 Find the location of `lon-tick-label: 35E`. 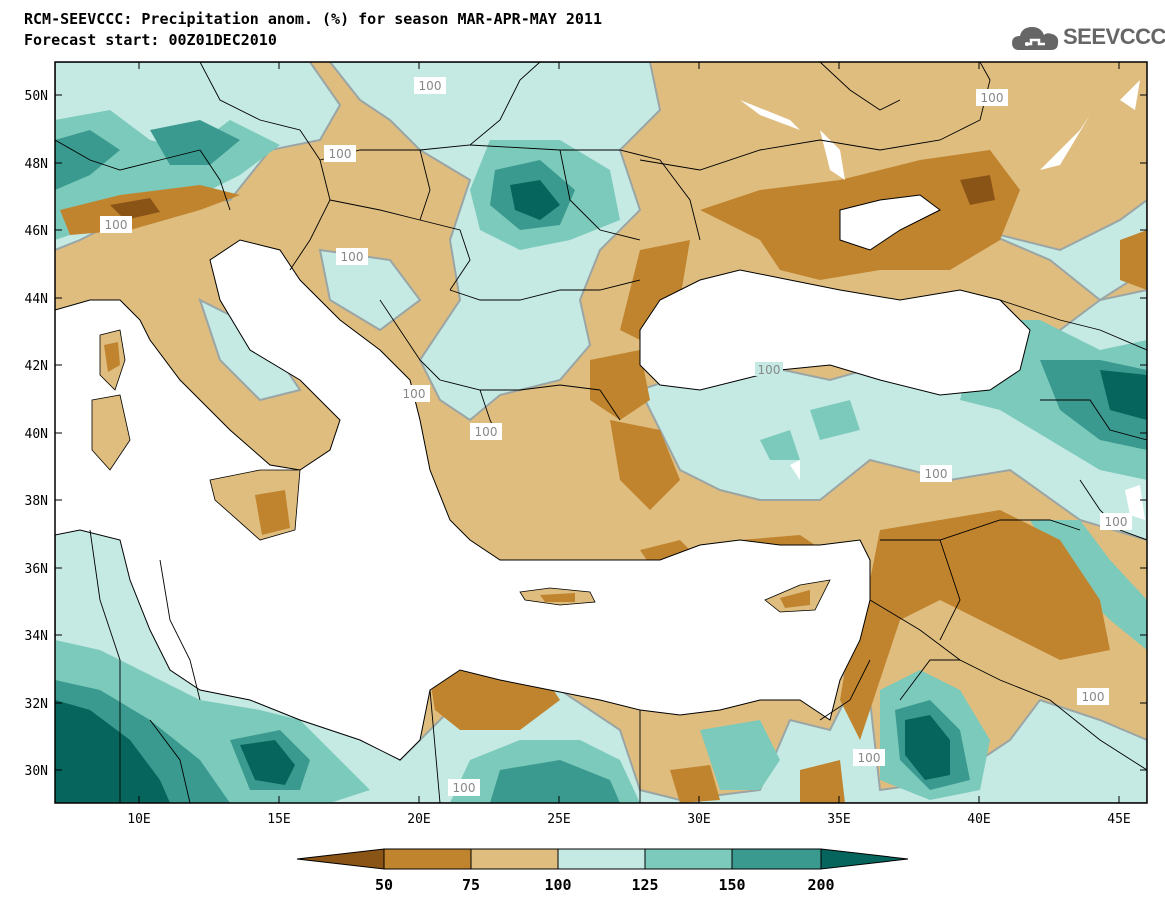

lon-tick-label: 35E is located at coordinates (838, 819).